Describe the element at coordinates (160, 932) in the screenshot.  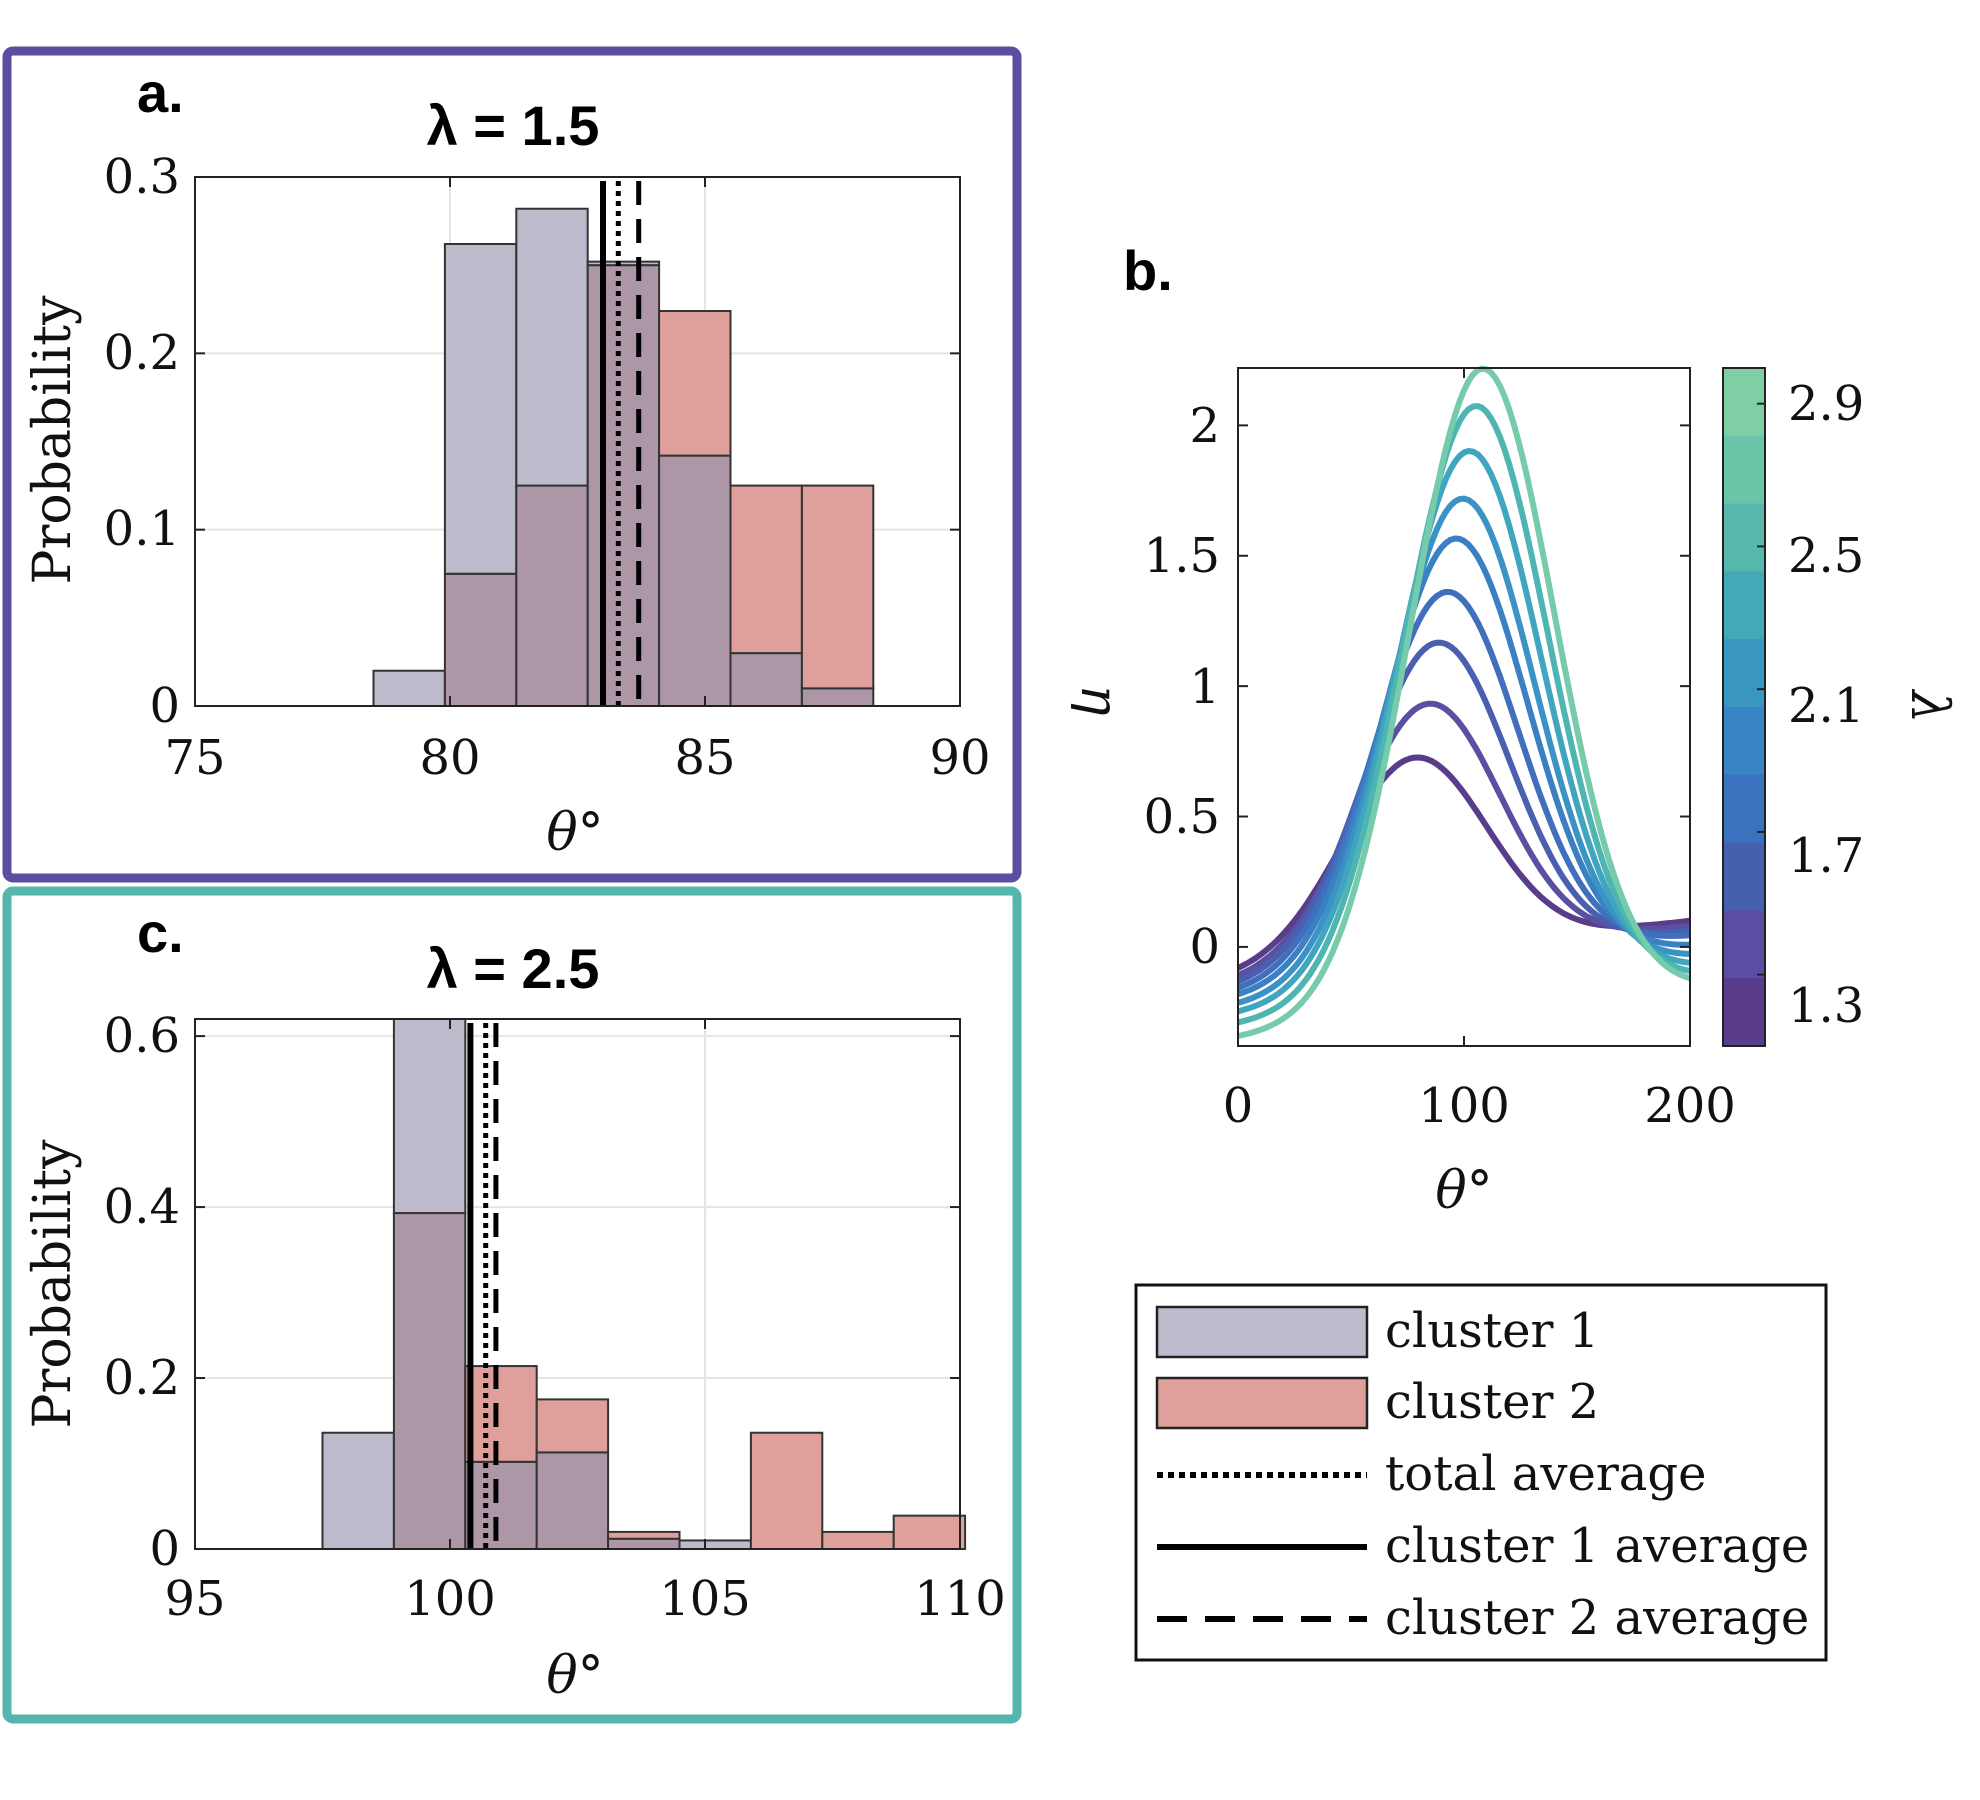
I see `panel-c-label: c.` at that location.